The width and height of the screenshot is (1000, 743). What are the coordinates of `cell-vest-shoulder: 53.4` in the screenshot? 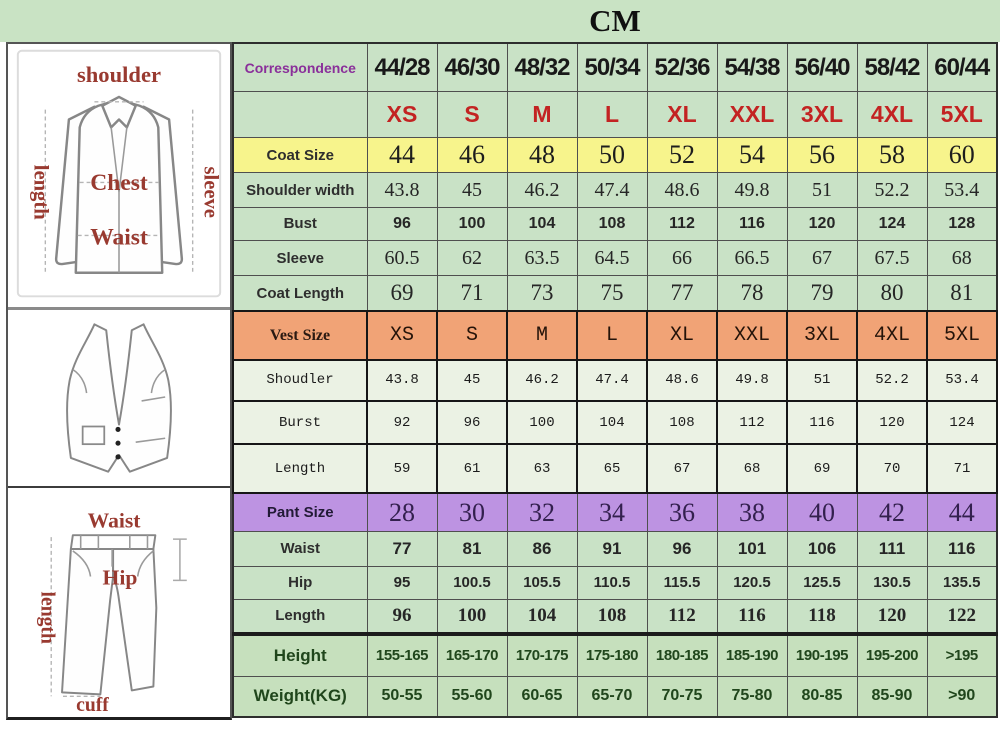 It's located at (962, 380).